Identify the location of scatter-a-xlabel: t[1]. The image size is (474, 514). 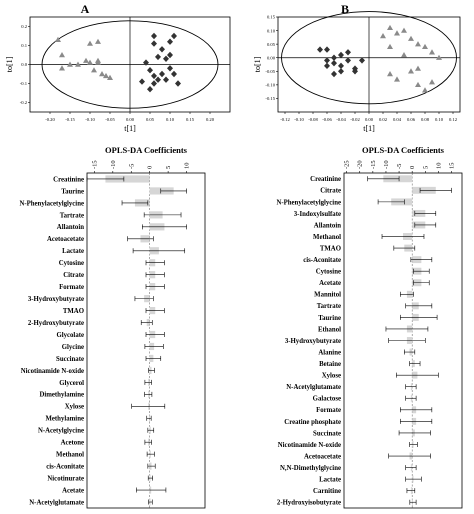
(130, 128).